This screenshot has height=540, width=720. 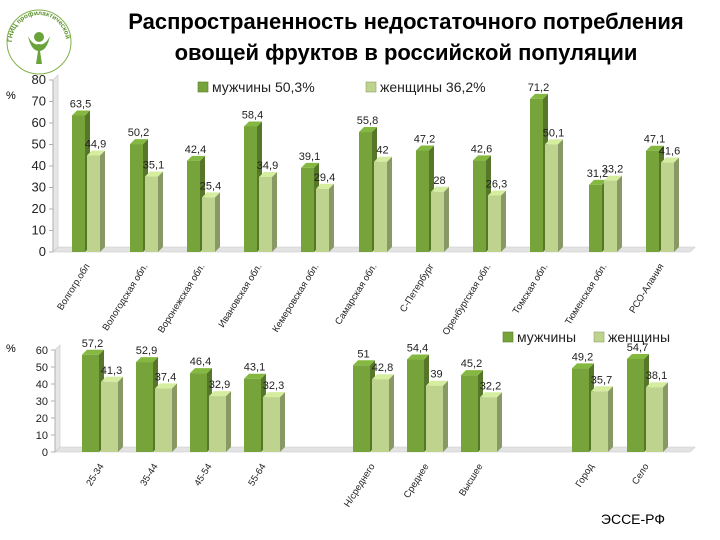 What do you see at coordinates (439, 181) in the screenshot?
I see `data-label: 28` at bounding box center [439, 181].